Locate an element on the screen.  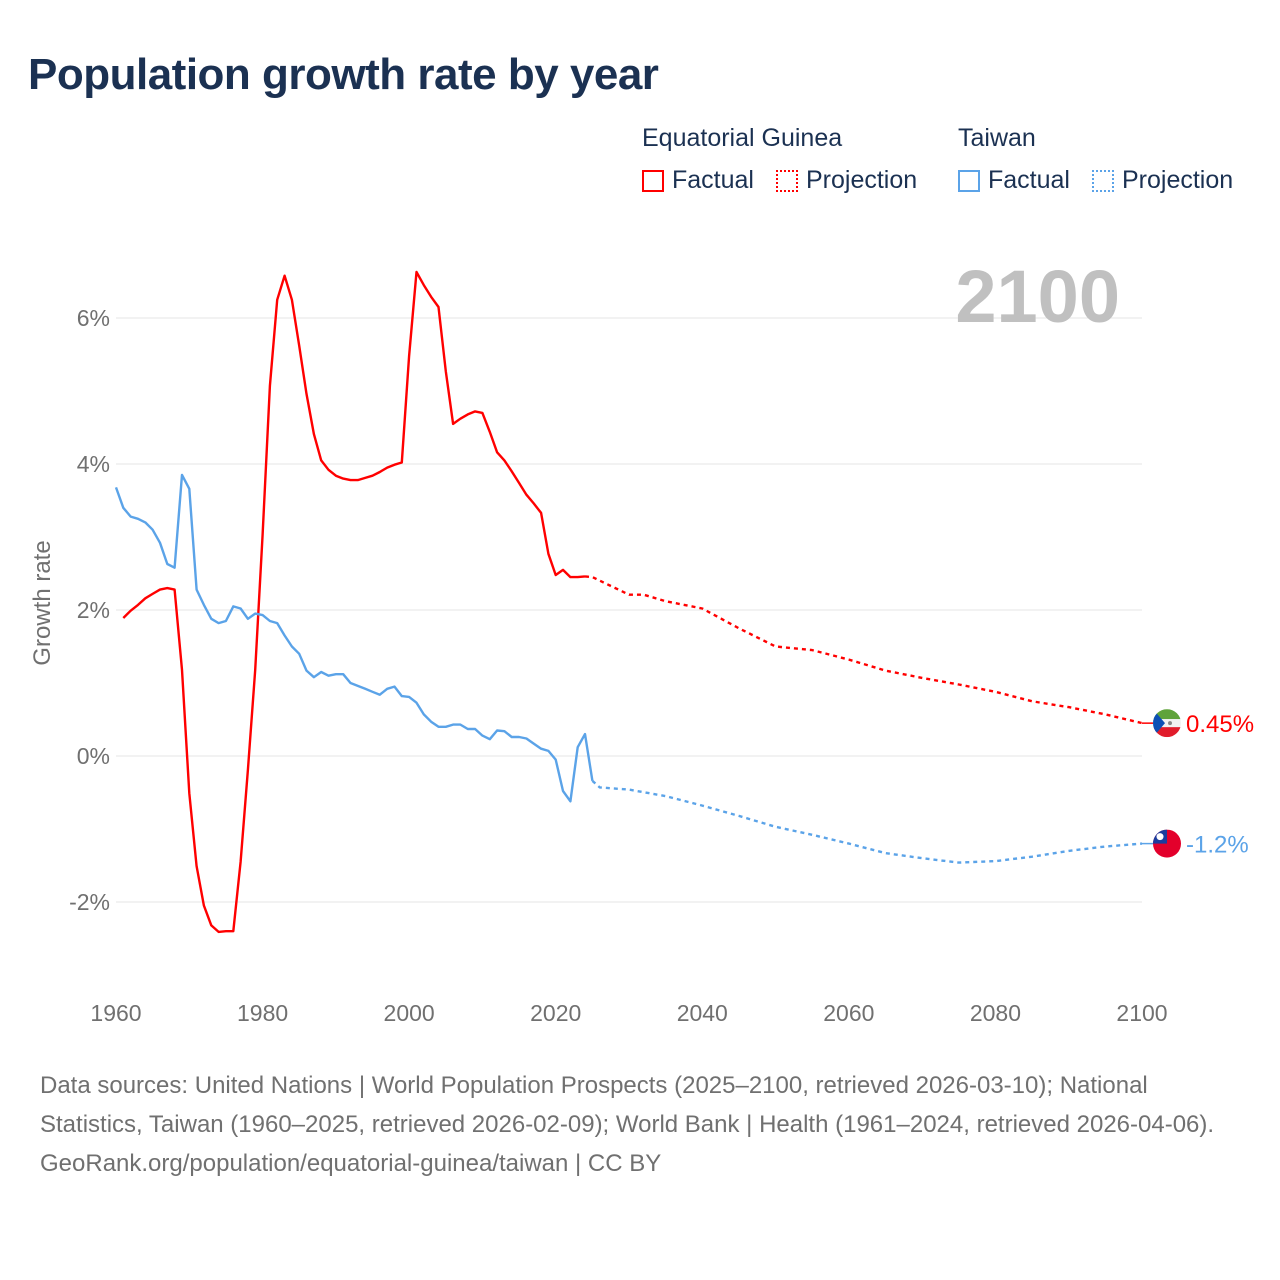
series-line-equatorial-guinea-projection is located at coordinates (863, 650).